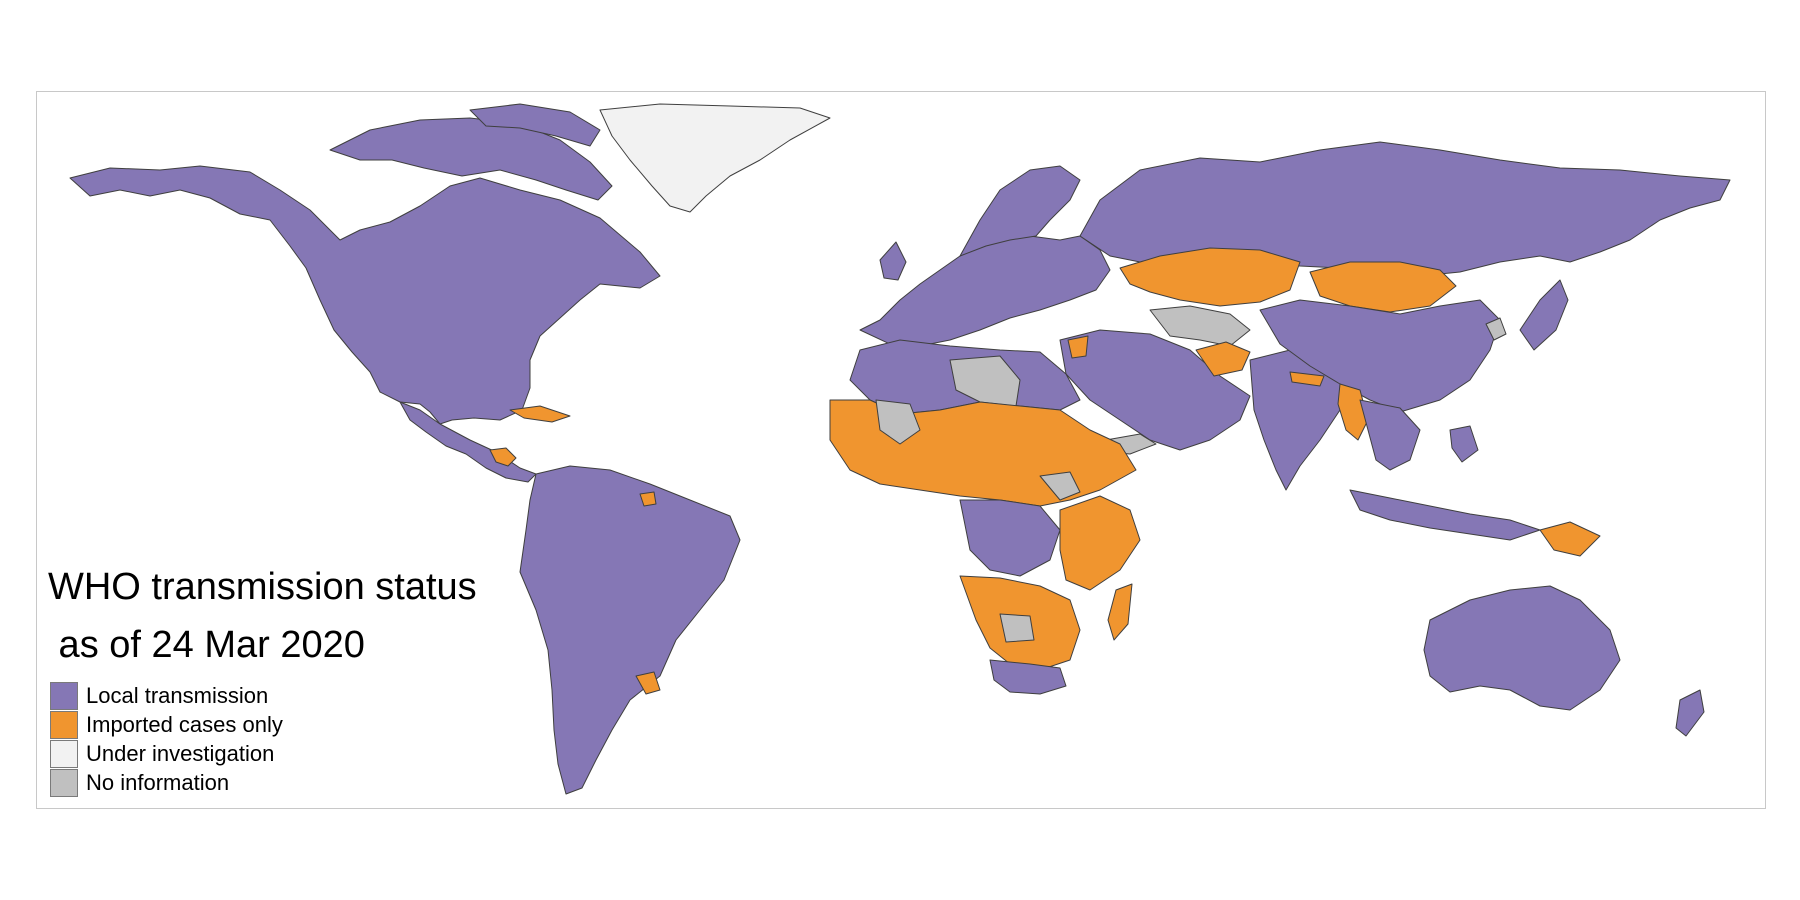 The image size is (1800, 900). I want to click on legend-label: No information, so click(158, 782).